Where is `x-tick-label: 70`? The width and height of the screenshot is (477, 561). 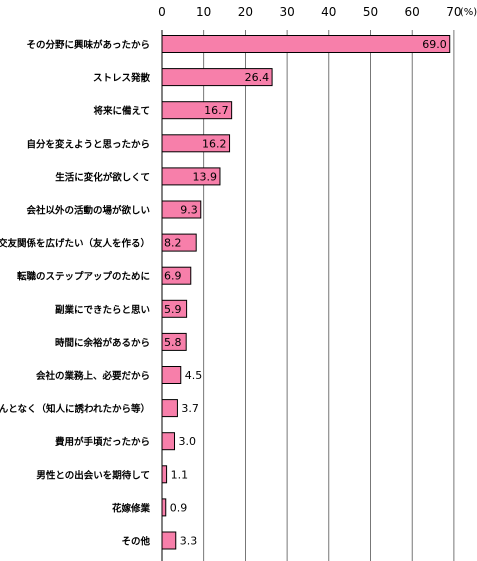
x-tick-label: 70 is located at coordinates (453, 12).